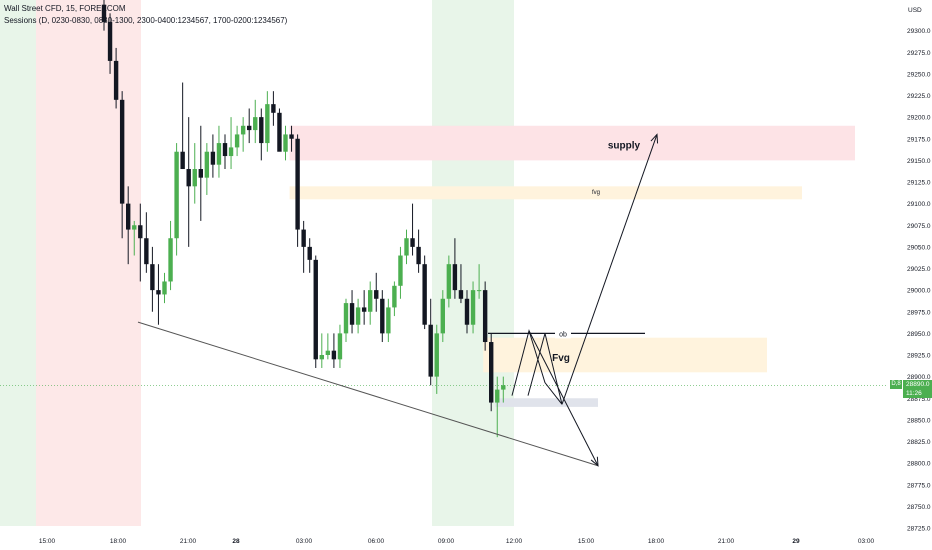  I want to click on price-tick-label: 29175.0, so click(919, 139).